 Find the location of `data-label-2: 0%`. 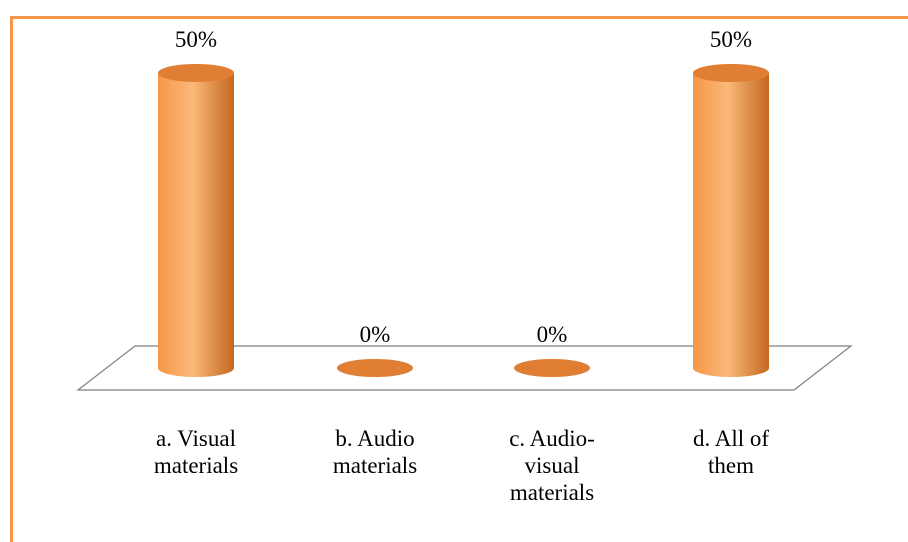

data-label-2: 0% is located at coordinates (375, 334).